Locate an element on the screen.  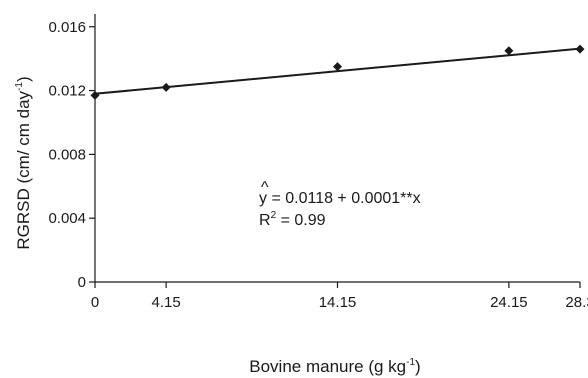
regression-line is located at coordinates (337, 71).